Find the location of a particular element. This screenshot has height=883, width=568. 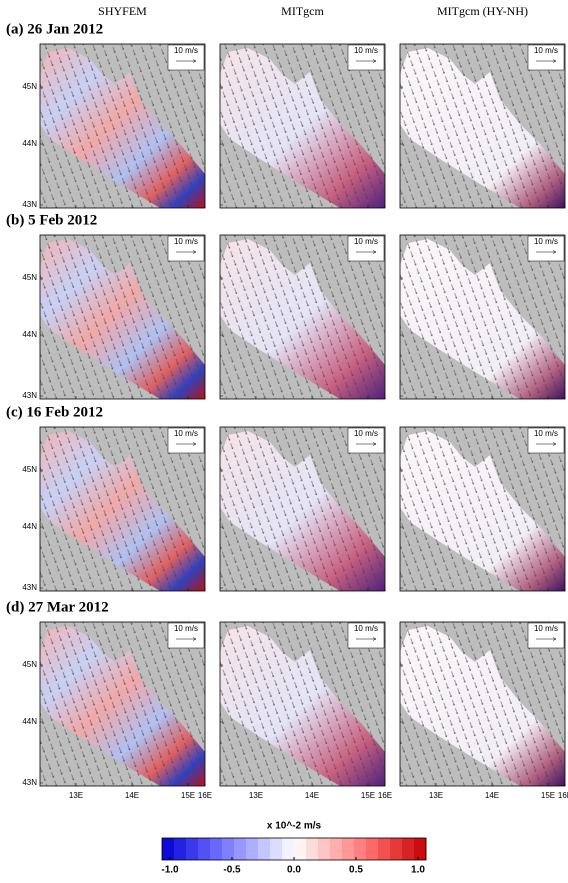

colorbar-tick-label: 1.0 is located at coordinates (418, 870).